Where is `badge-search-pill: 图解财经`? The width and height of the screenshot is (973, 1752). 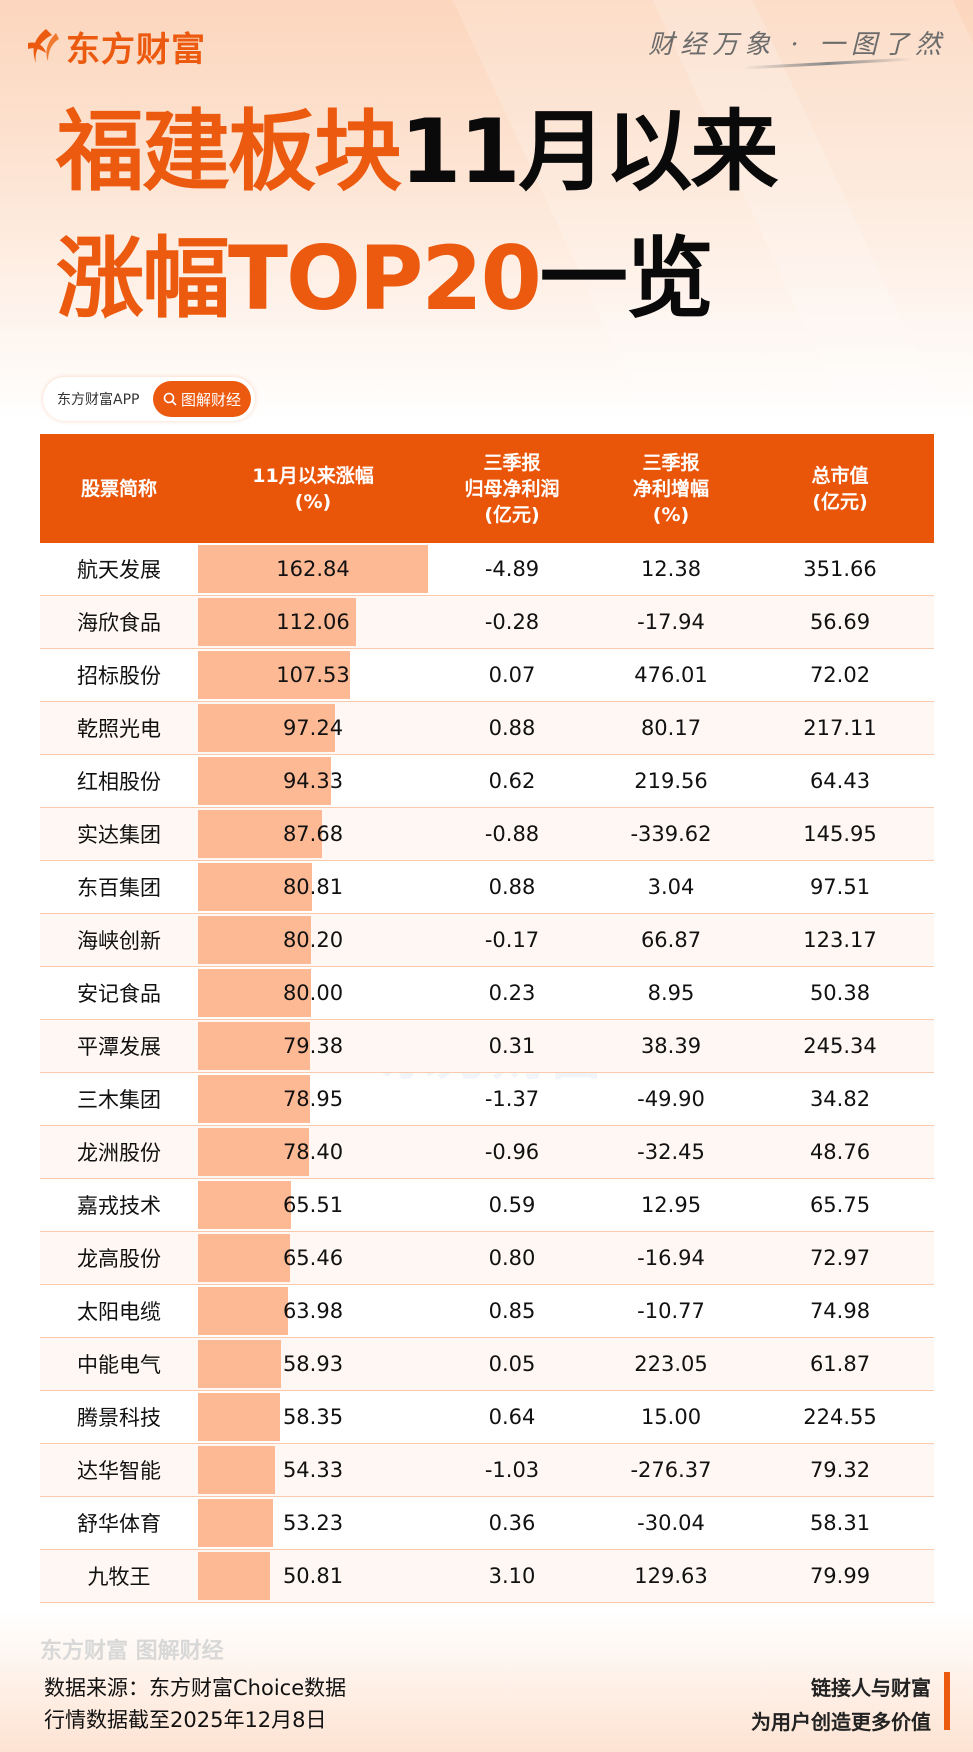
badge-search-pill: 图解财经 is located at coordinates (202, 399).